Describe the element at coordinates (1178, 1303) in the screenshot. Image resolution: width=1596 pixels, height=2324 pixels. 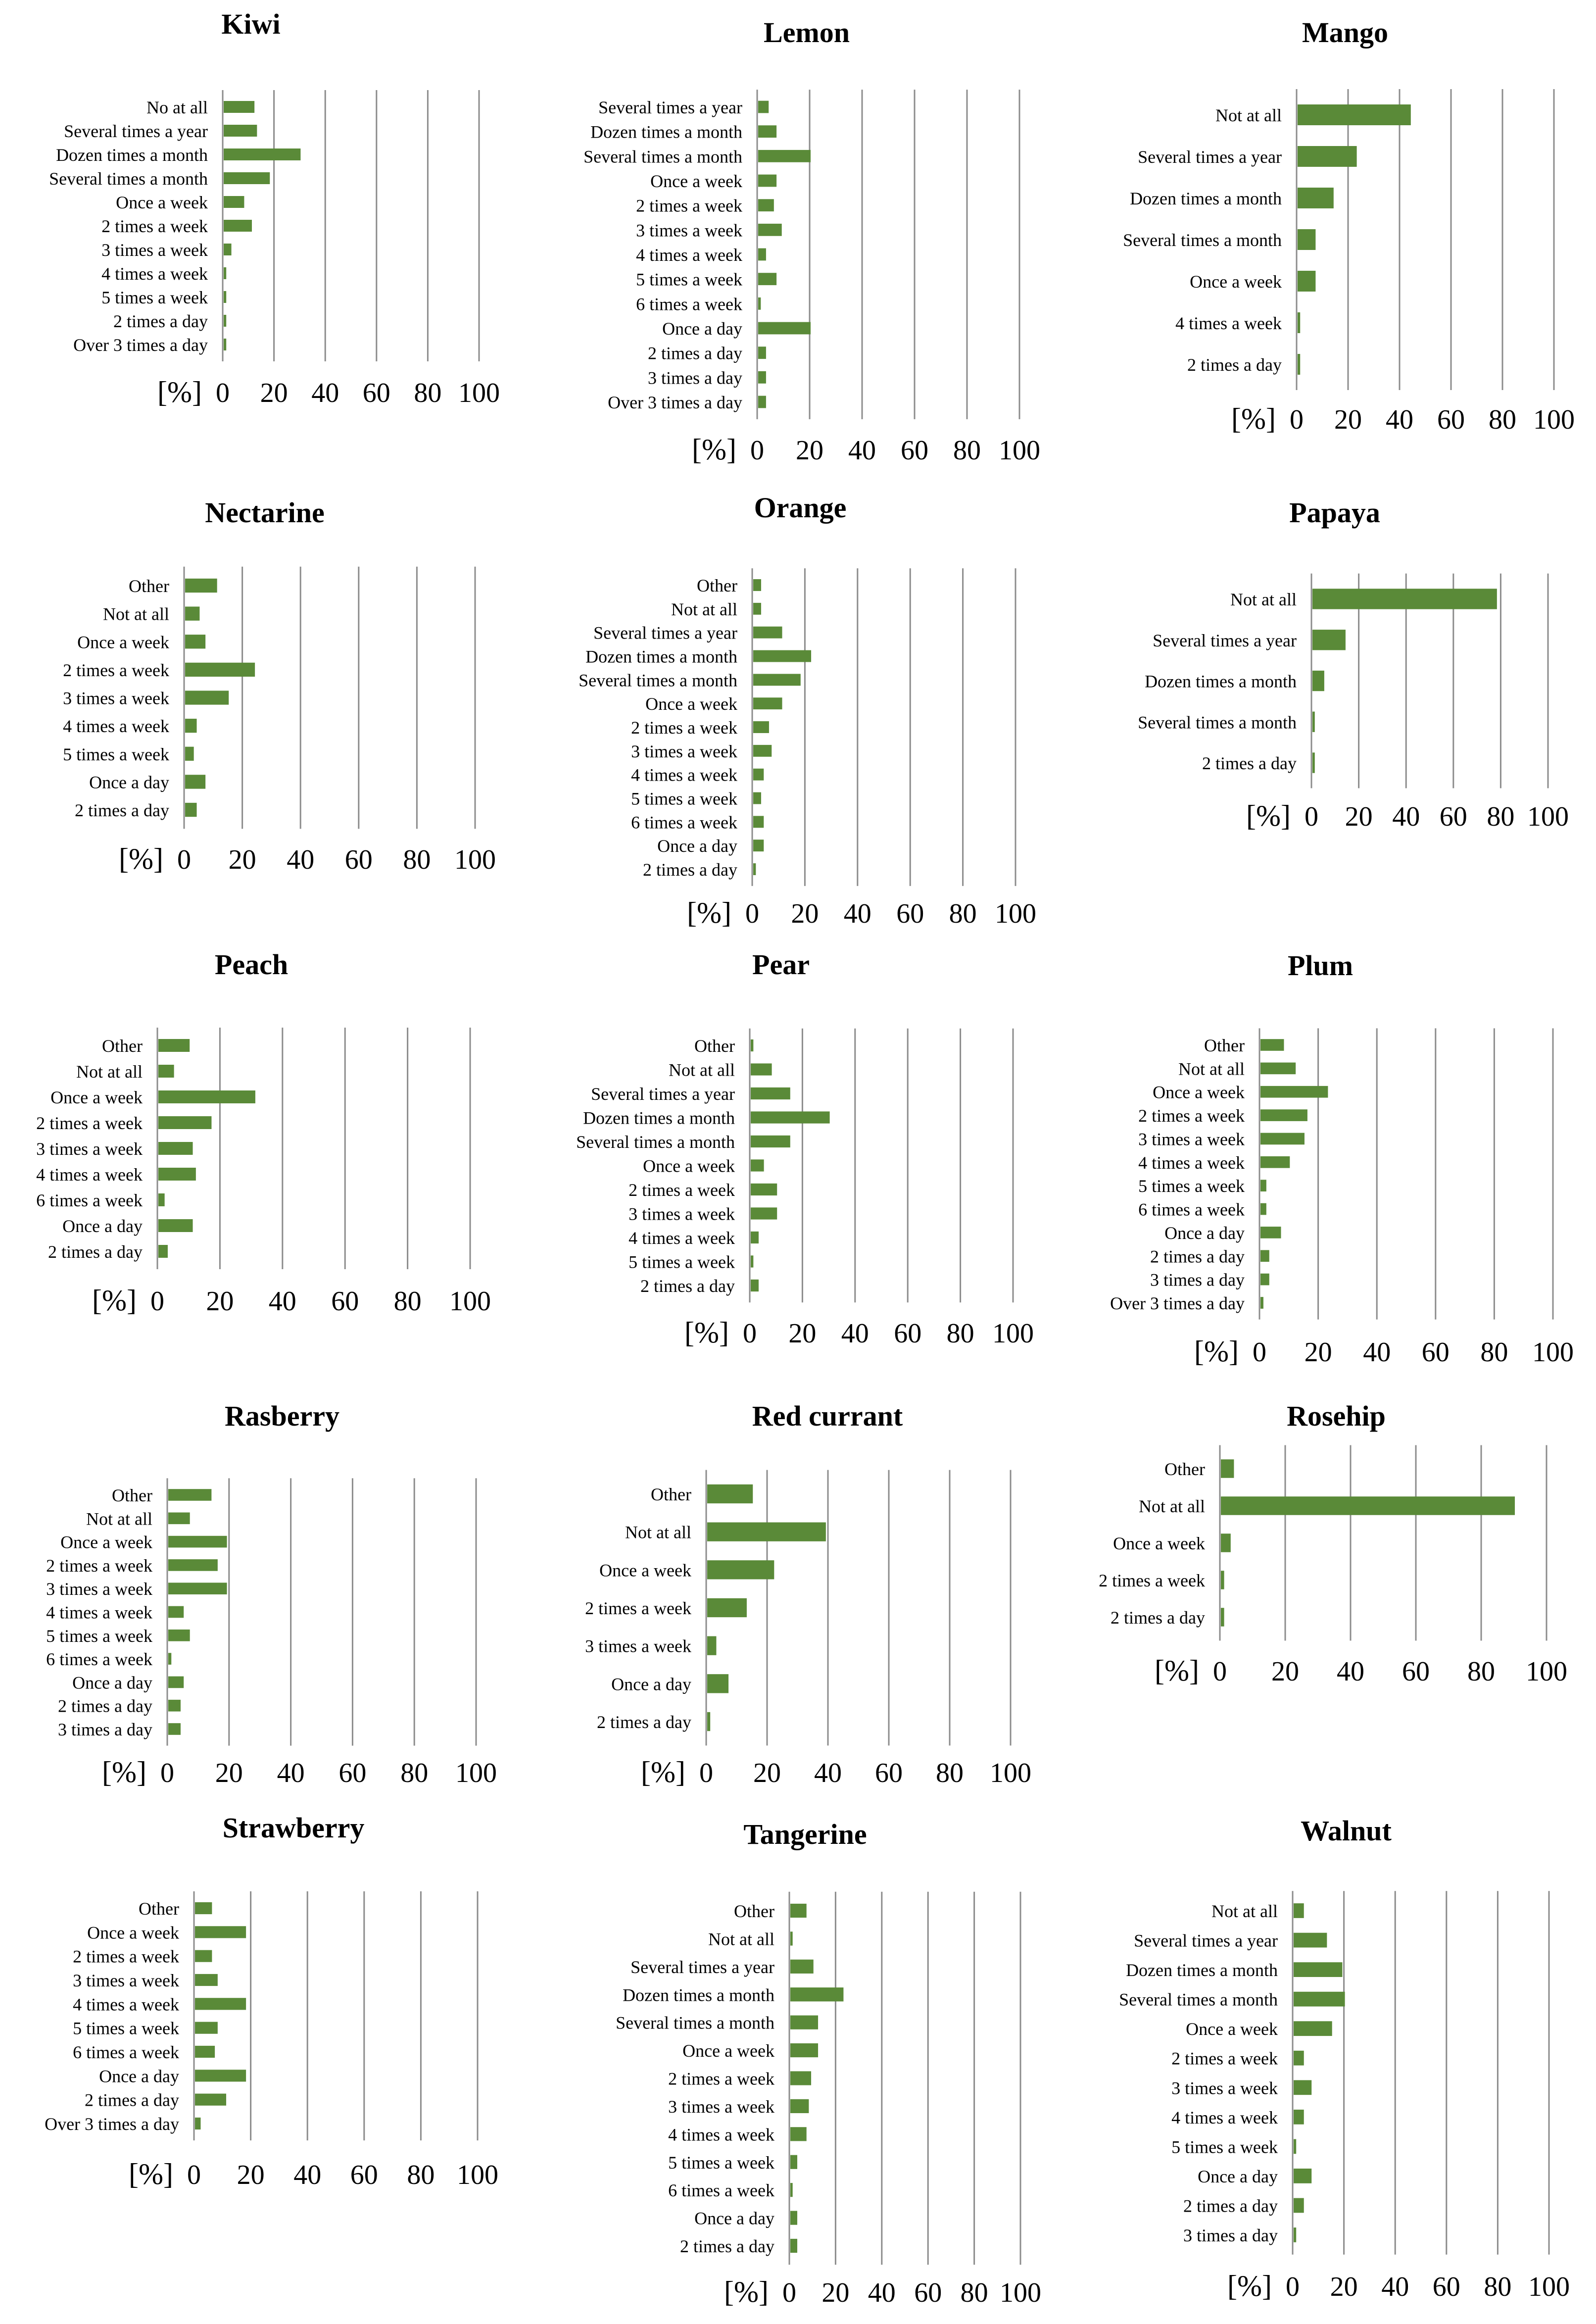
I see `category-label: Over 3 times a day` at that location.